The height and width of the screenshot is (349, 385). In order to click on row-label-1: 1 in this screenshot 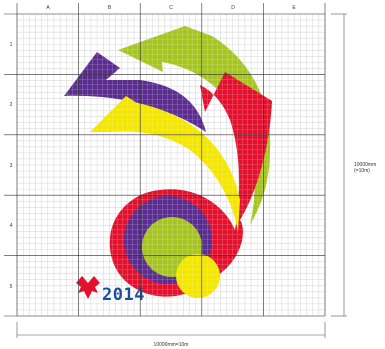, I will do `click(11, 45)`.